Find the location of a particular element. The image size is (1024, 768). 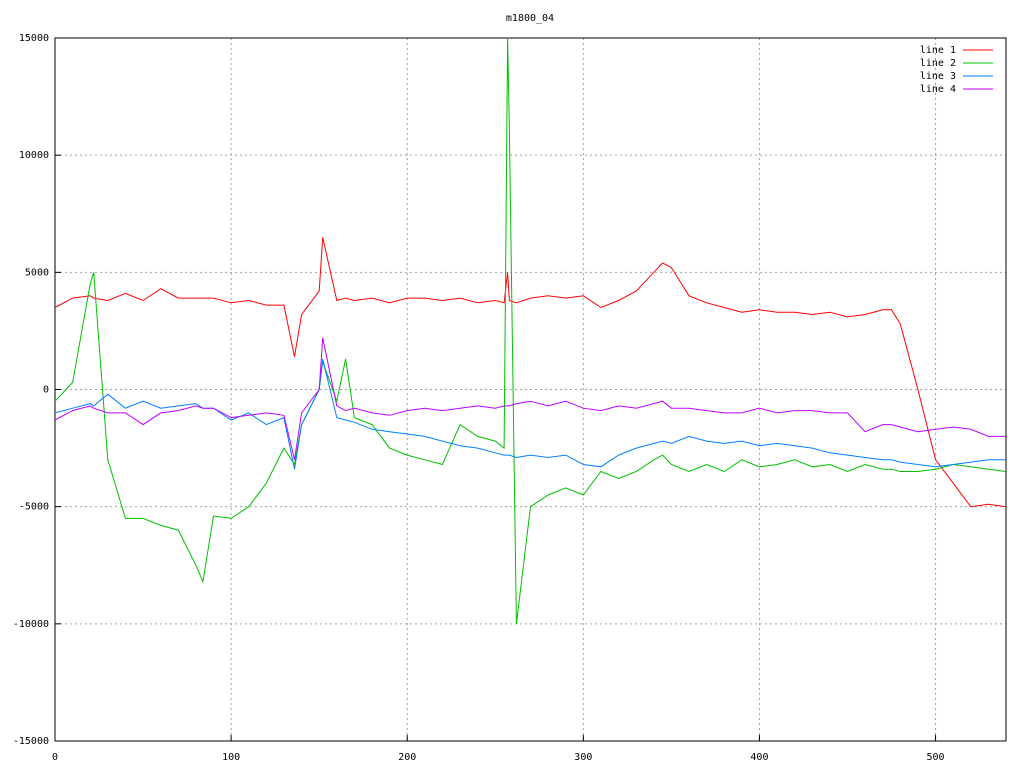

legend-label: line 4 is located at coordinates (938, 89).